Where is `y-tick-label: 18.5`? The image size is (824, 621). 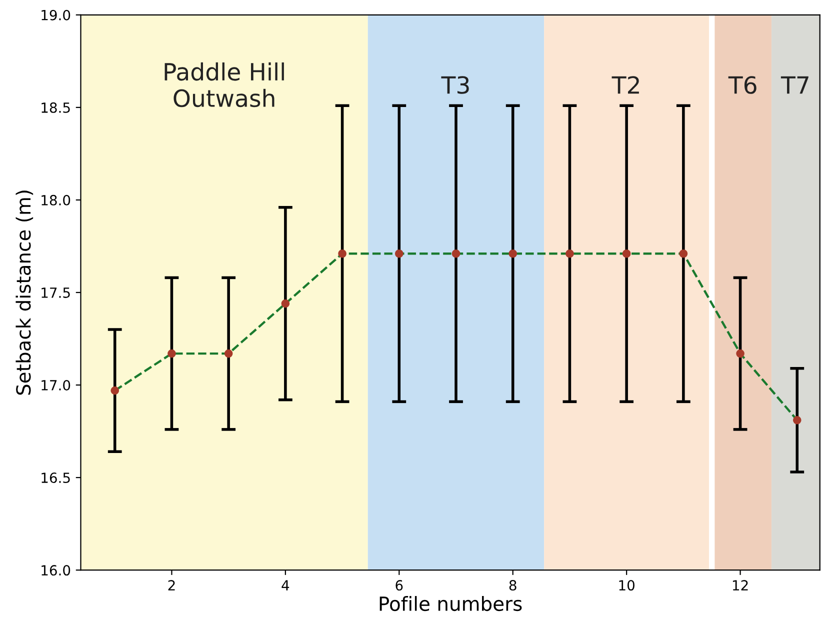
y-tick-label: 18.5 is located at coordinates (56, 107).